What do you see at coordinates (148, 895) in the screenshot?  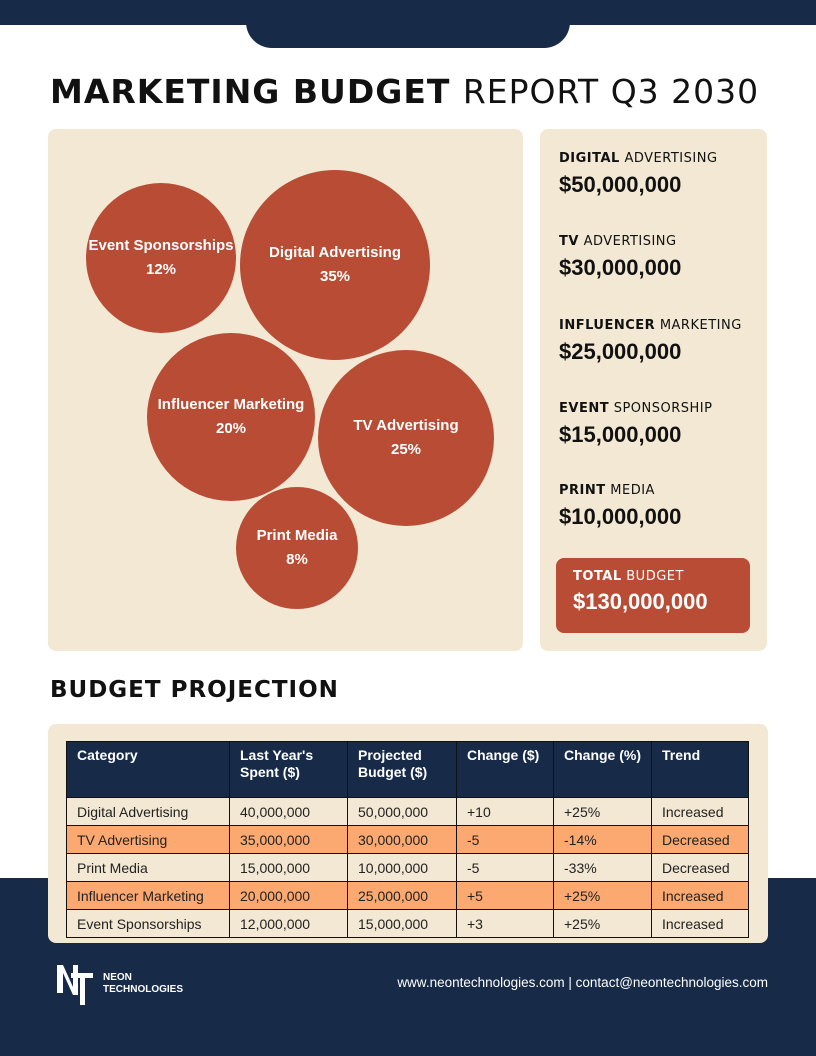 I see `table-cell: Influencer Marketing` at bounding box center [148, 895].